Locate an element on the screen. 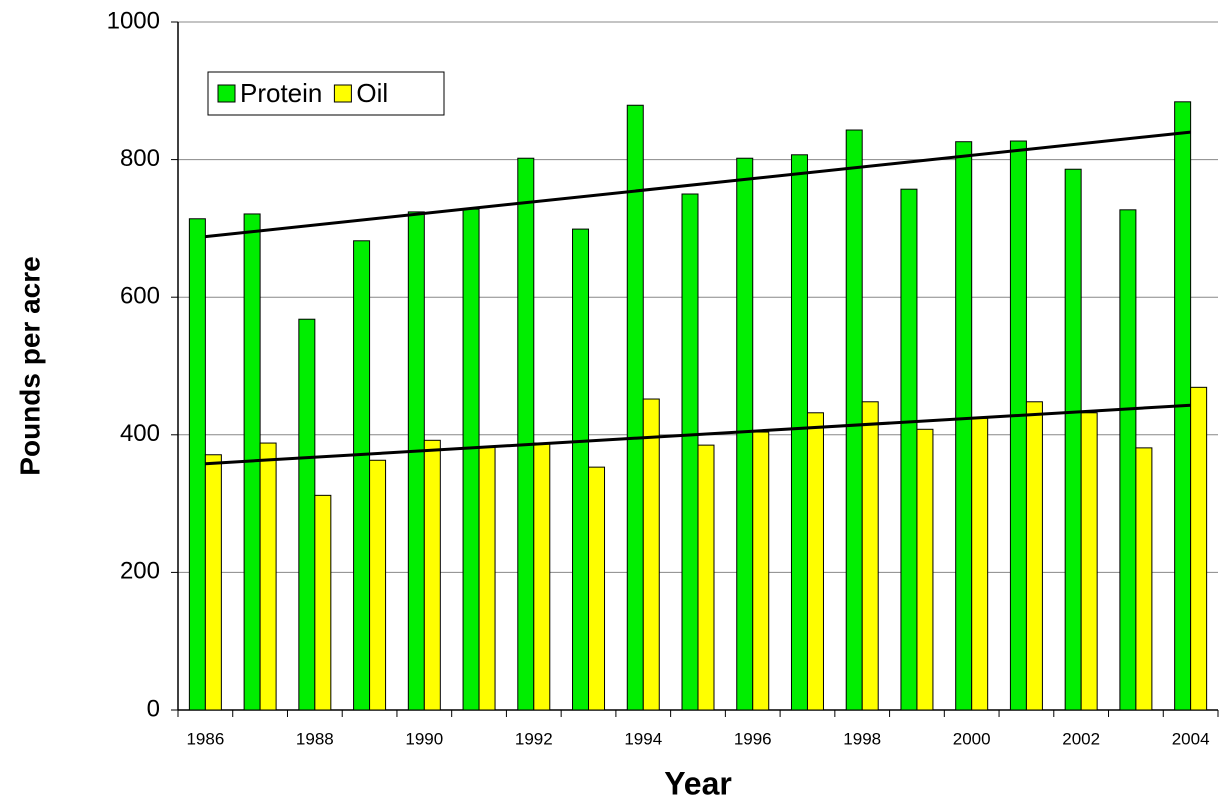 The width and height of the screenshot is (1223, 808). y-tick-label: 200 is located at coordinates (140, 571).